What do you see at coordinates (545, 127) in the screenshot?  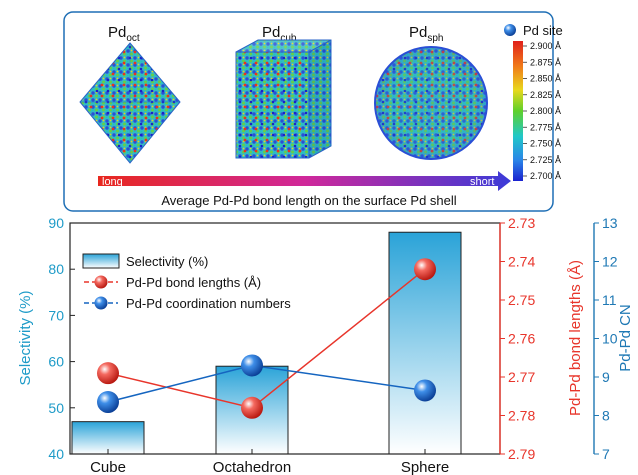 I see `colorbar-tick-label: 2.775 Å` at bounding box center [545, 127].